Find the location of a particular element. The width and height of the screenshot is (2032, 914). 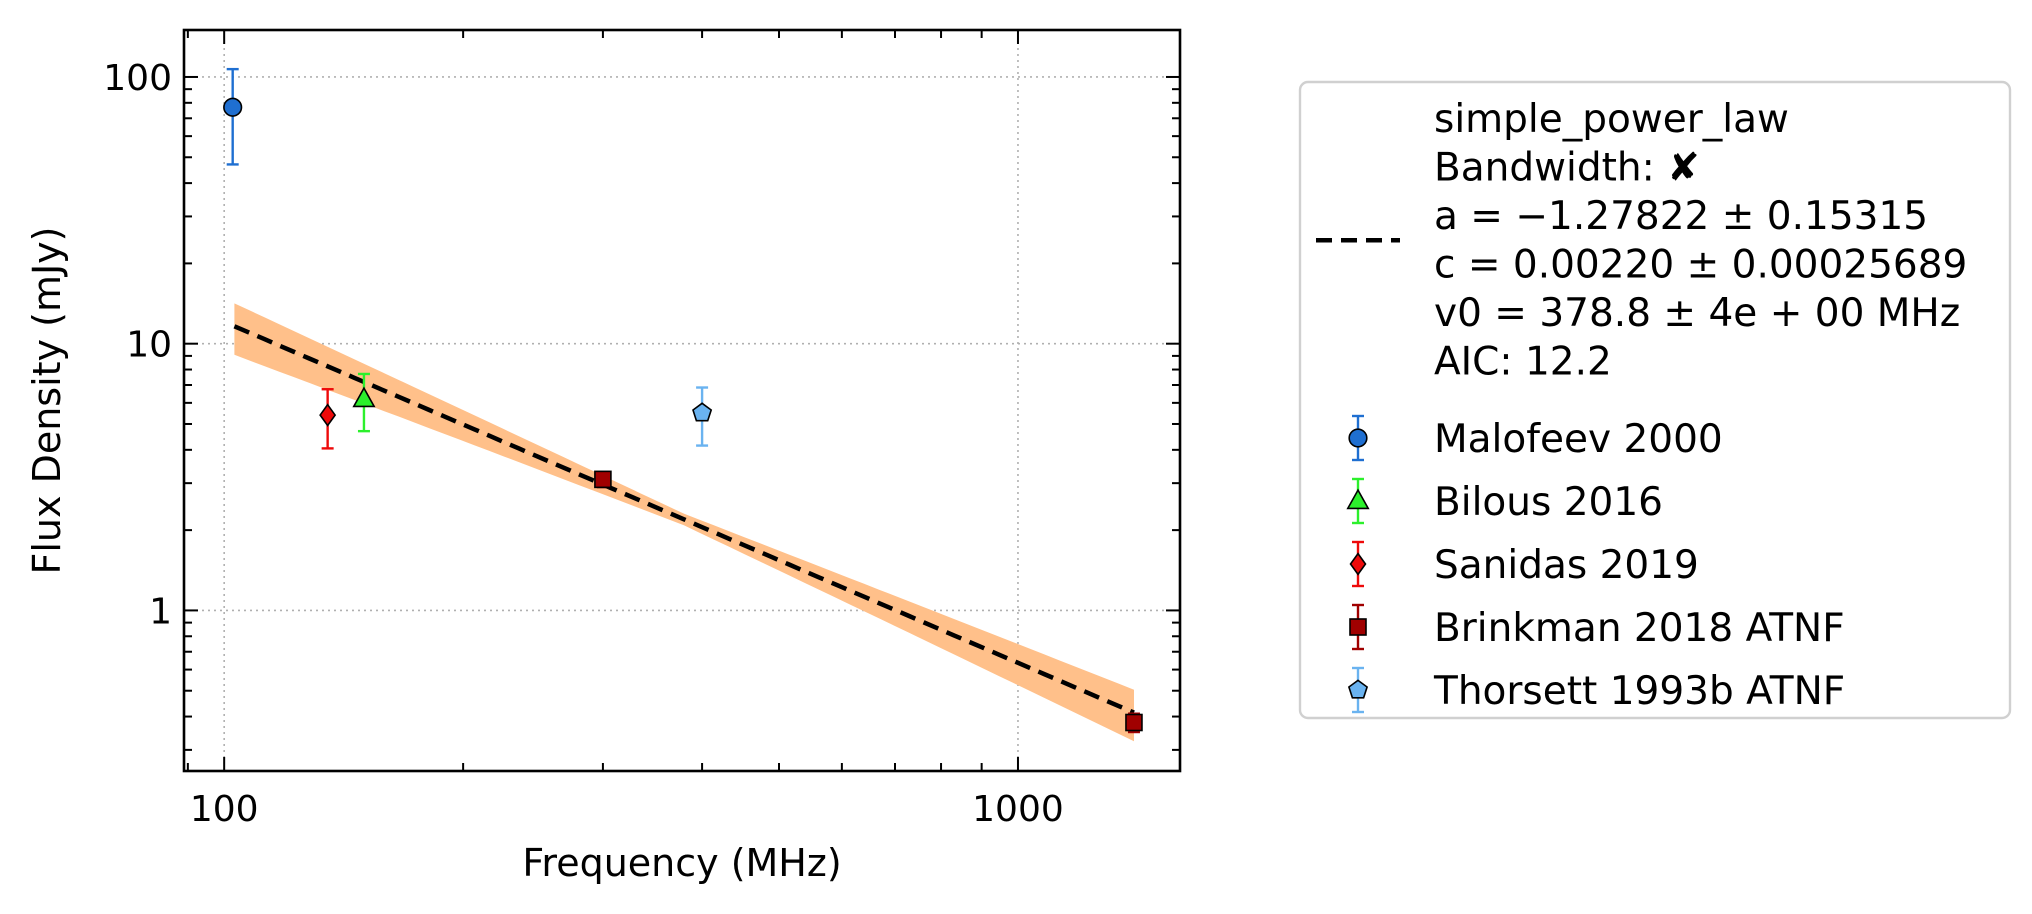

legend-label-brinkman-2018-atnf: Brinkman 2018 ATNF is located at coordinates (1639, 628).